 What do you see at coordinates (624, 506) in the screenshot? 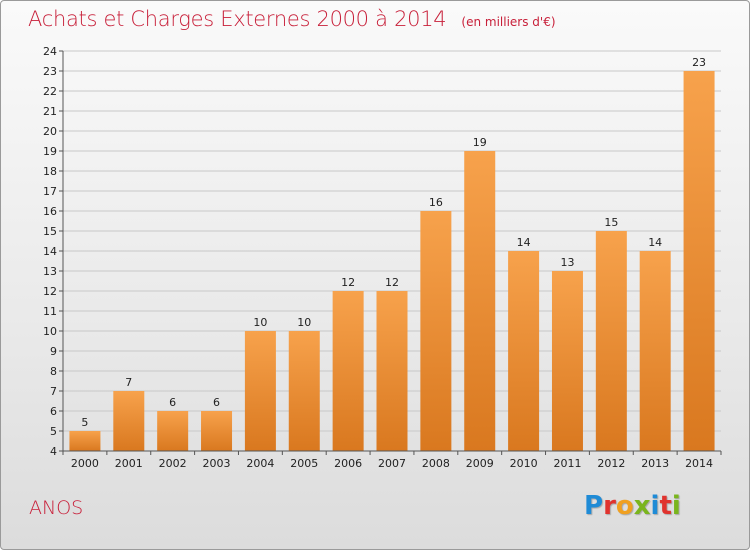
I see `logo-letter: o` at bounding box center [624, 506].